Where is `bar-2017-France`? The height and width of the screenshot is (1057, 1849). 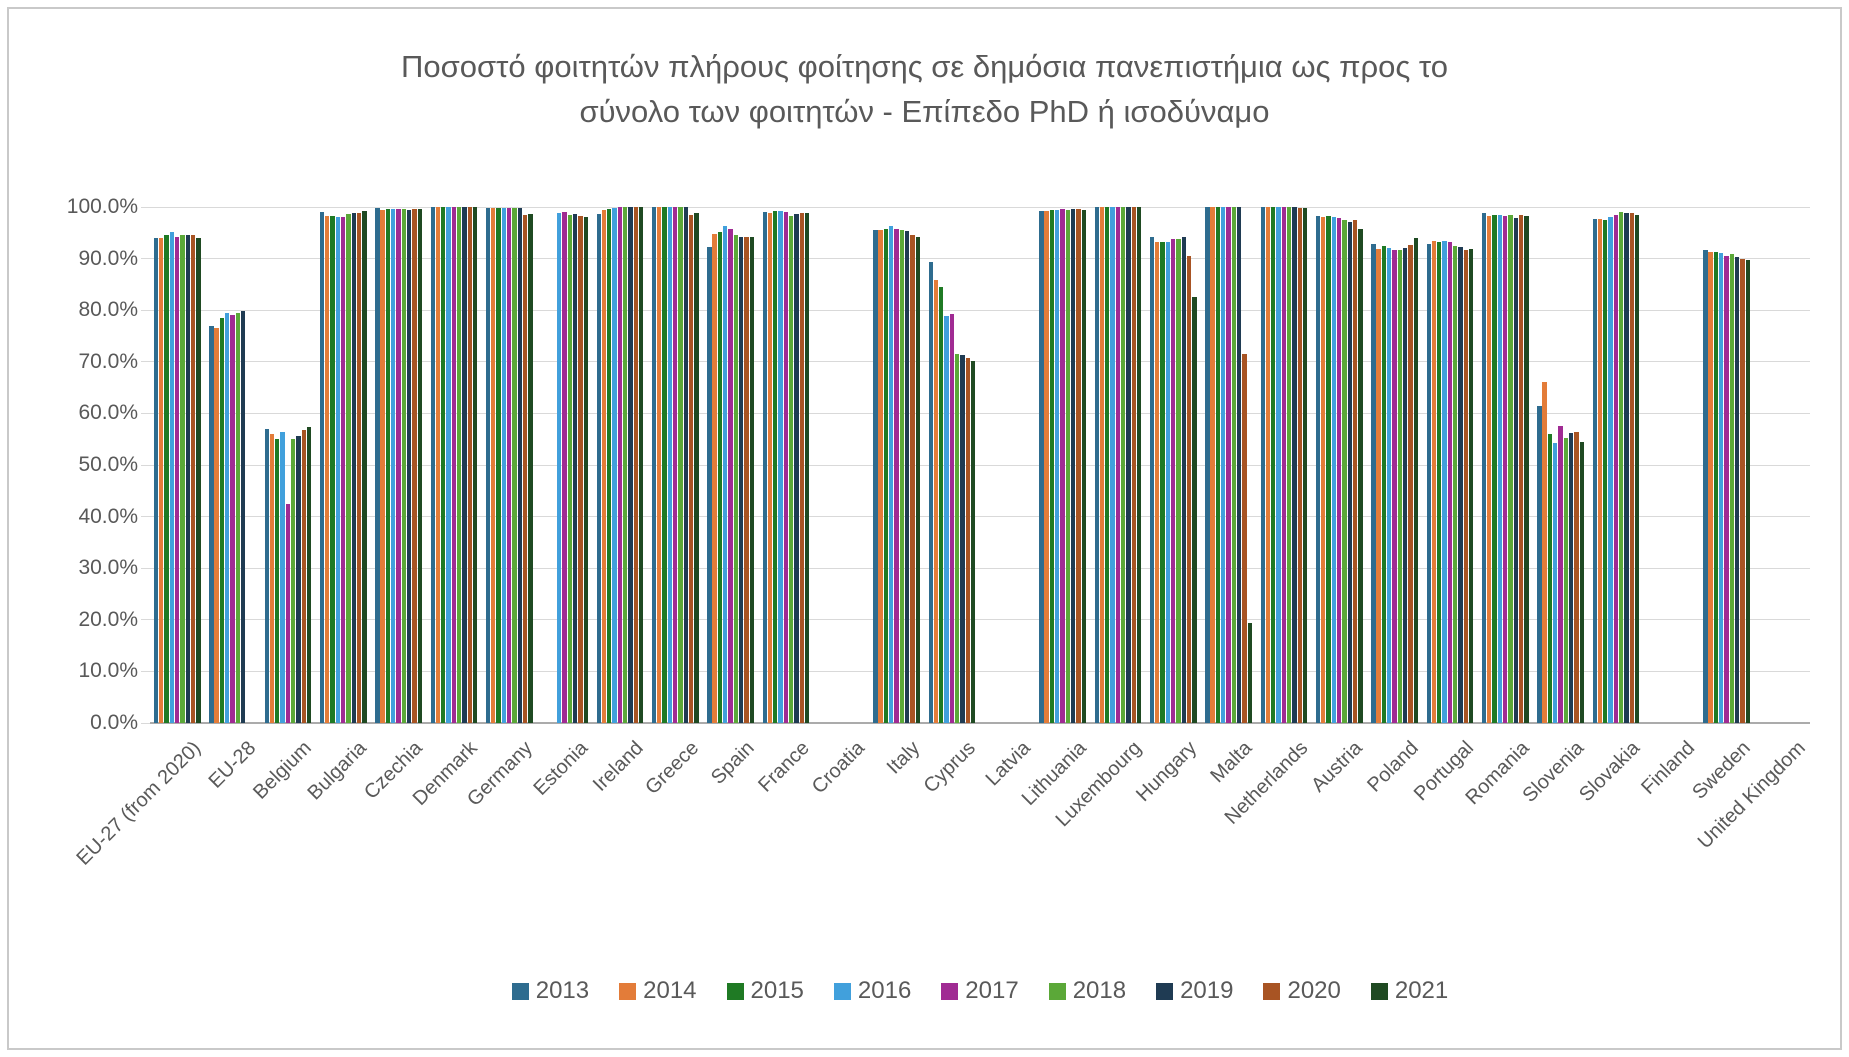 bar-2017-France is located at coordinates (786, 467).